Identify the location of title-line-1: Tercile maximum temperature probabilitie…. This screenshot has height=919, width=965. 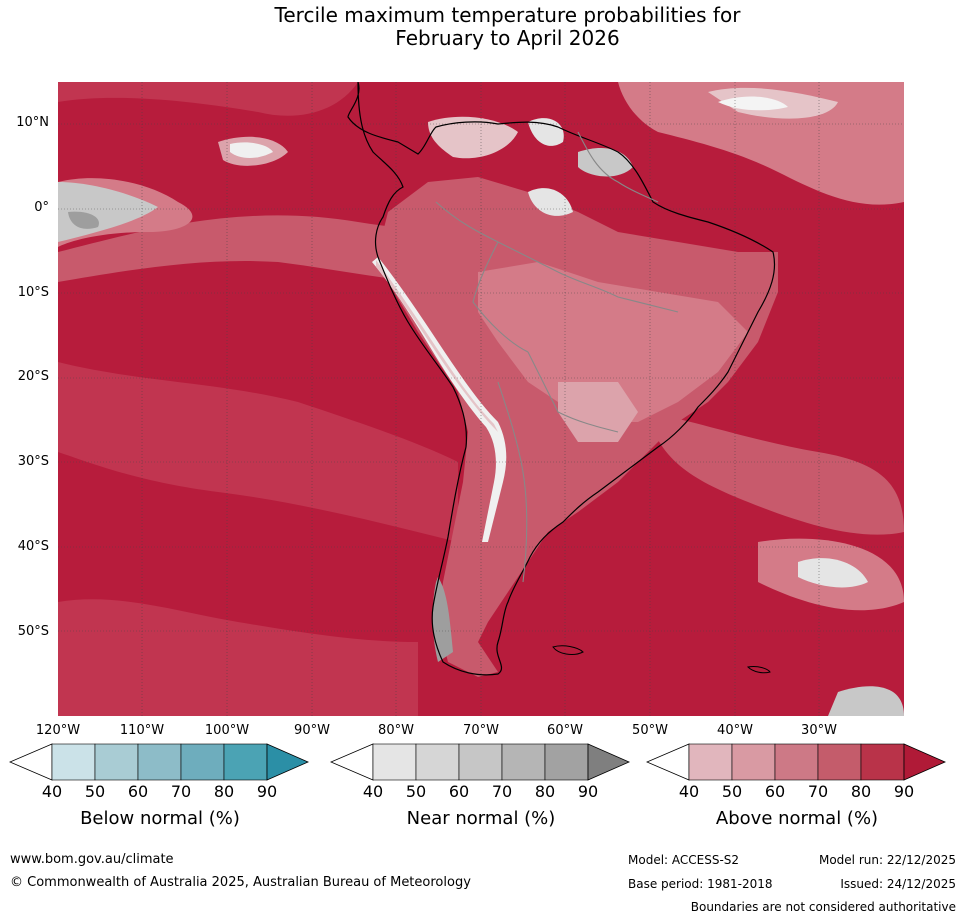
(507, 15).